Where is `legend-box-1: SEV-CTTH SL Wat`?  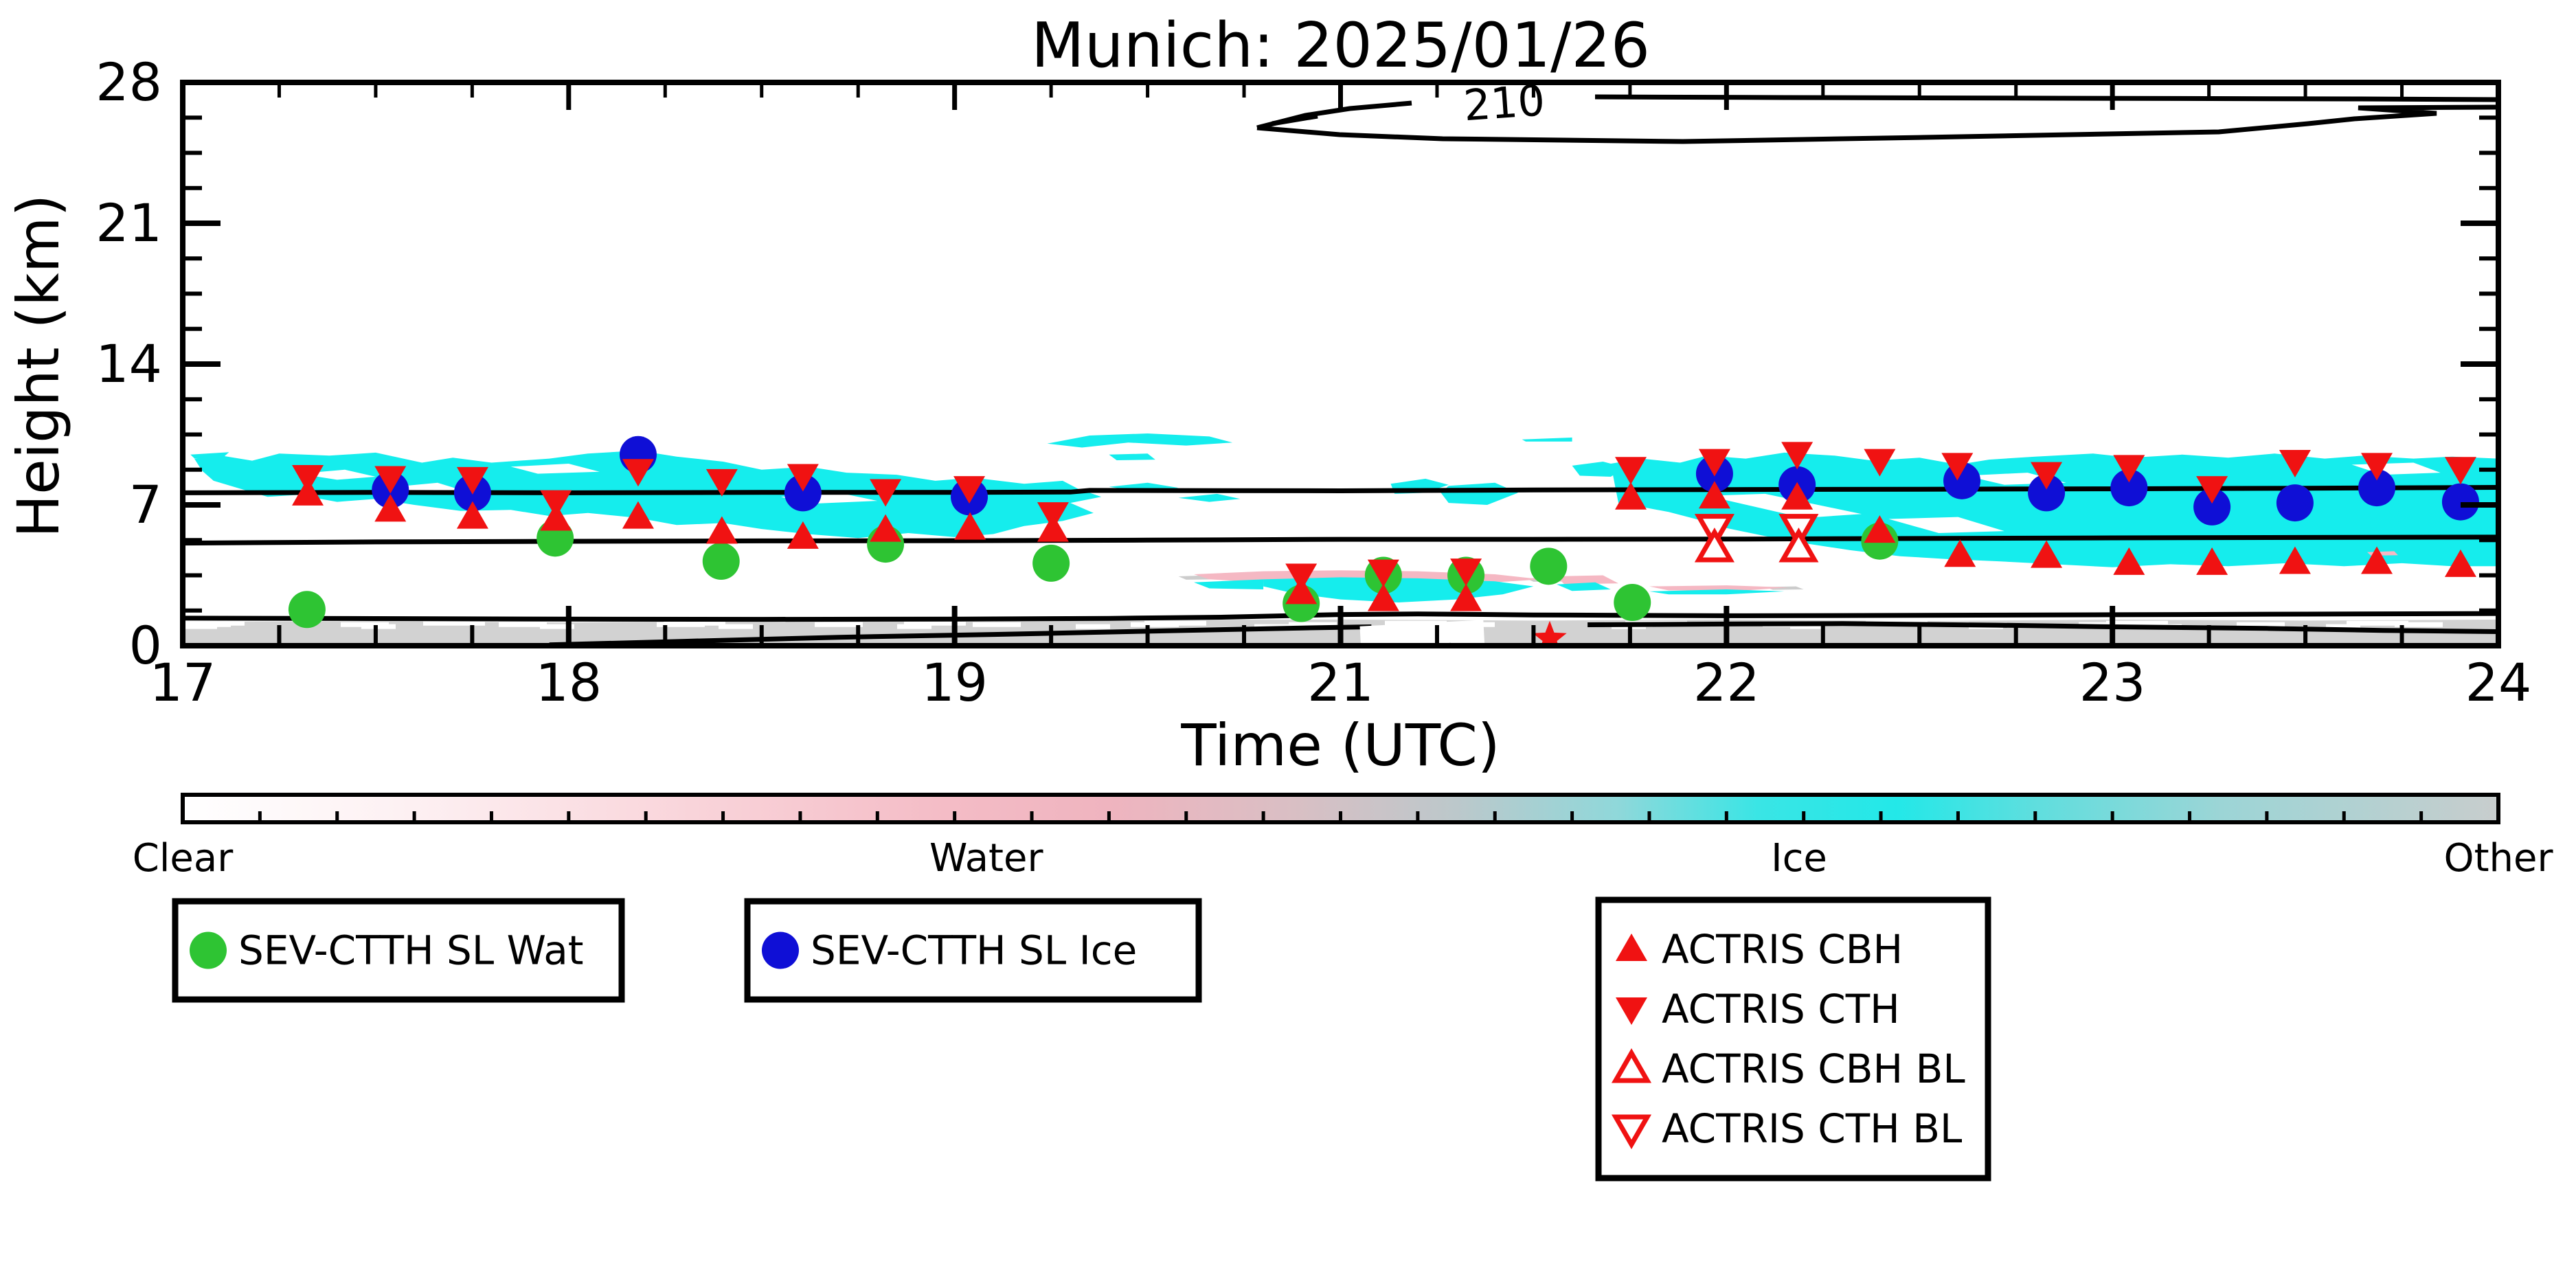 legend-box-1: SEV-CTTH SL Wat is located at coordinates (398, 950).